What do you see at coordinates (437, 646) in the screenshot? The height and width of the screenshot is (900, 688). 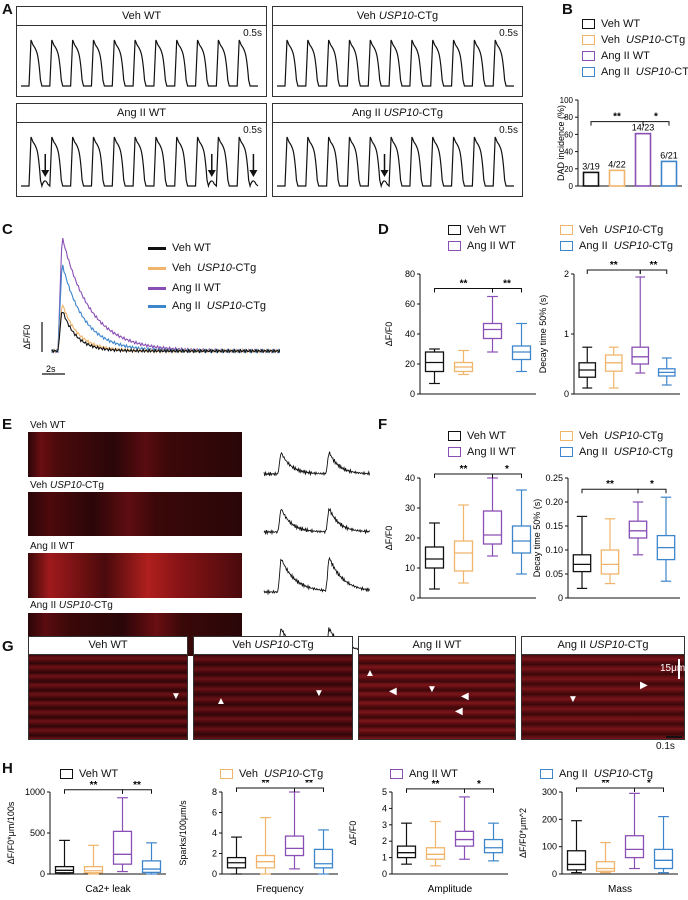 I see `spark-title: Ang II WT` at bounding box center [437, 646].